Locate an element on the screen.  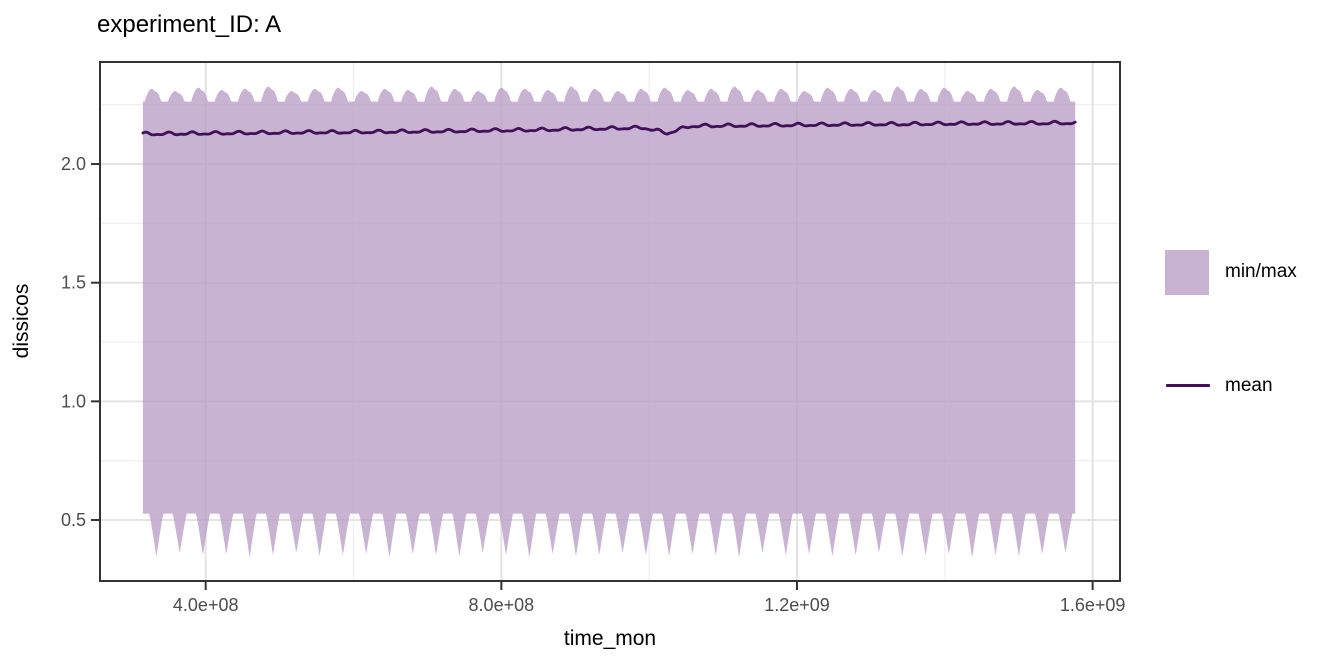
legend-item-mean-label: mean is located at coordinates (1249, 385).